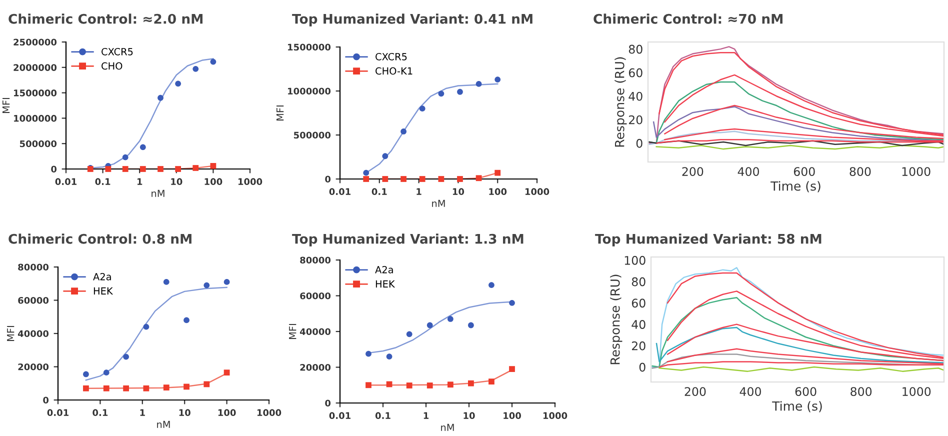 Image resolution: width=948 pixels, height=436 pixels. Describe the element at coordinates (112, 66) in the screenshot. I see `legend-label: CHO` at that location.